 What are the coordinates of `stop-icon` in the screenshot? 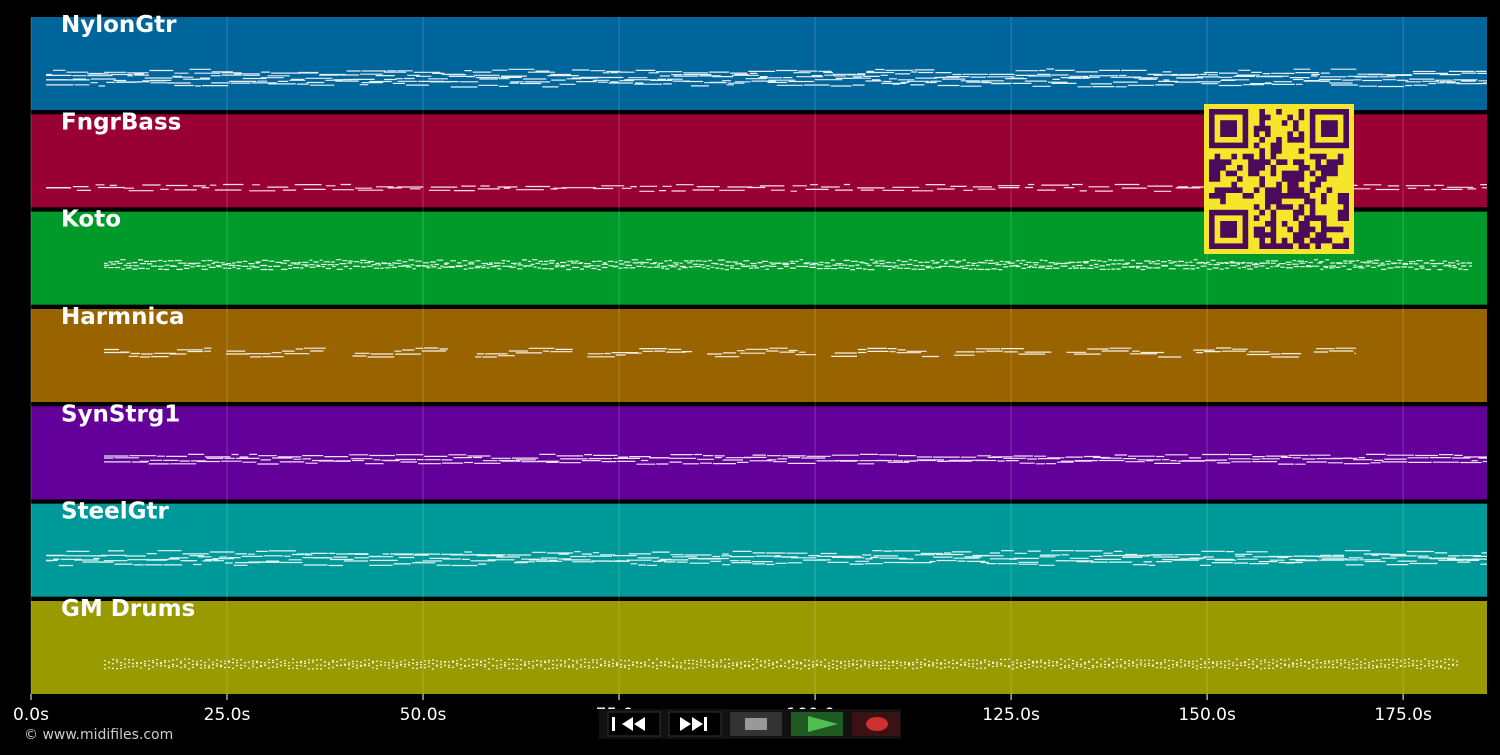 It's located at (756, 724).